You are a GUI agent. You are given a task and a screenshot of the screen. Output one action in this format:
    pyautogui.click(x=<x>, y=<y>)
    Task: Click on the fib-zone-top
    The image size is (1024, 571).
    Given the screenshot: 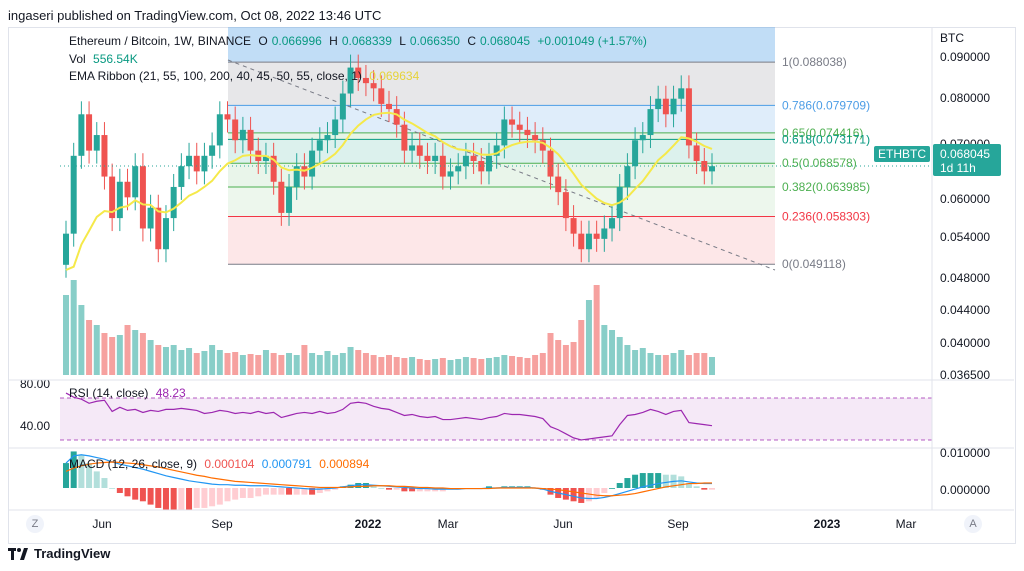 What is the action you would take?
    pyautogui.click(x=501, y=45)
    